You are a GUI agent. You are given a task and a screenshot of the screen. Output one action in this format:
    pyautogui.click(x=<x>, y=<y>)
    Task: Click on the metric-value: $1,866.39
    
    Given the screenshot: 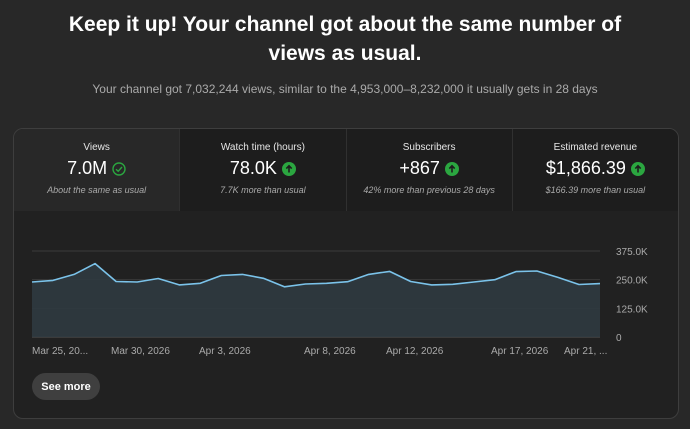 What is the action you would take?
    pyautogui.click(x=585, y=168)
    